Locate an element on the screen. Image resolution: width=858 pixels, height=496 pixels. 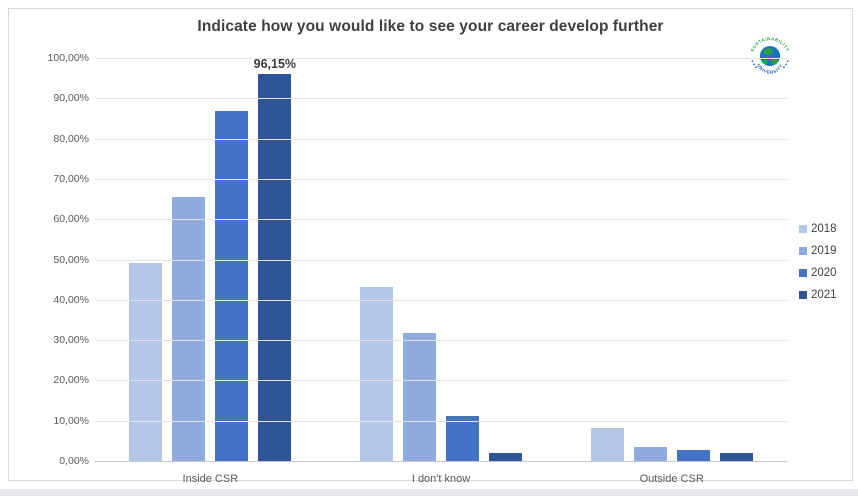
sustainability-university-logo: SUSTAINABILITY UNIVERSITY is located at coordinates (770, 56).